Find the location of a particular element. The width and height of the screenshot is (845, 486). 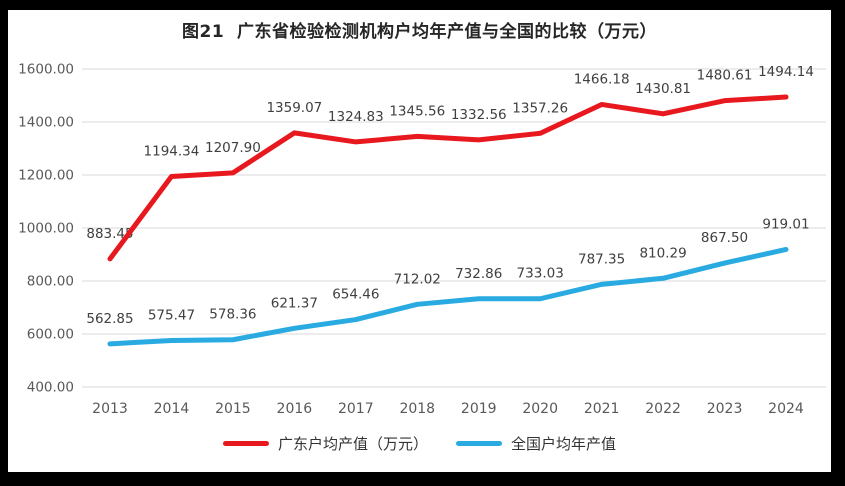

svg-text: 810.29 is located at coordinates (662, 253).